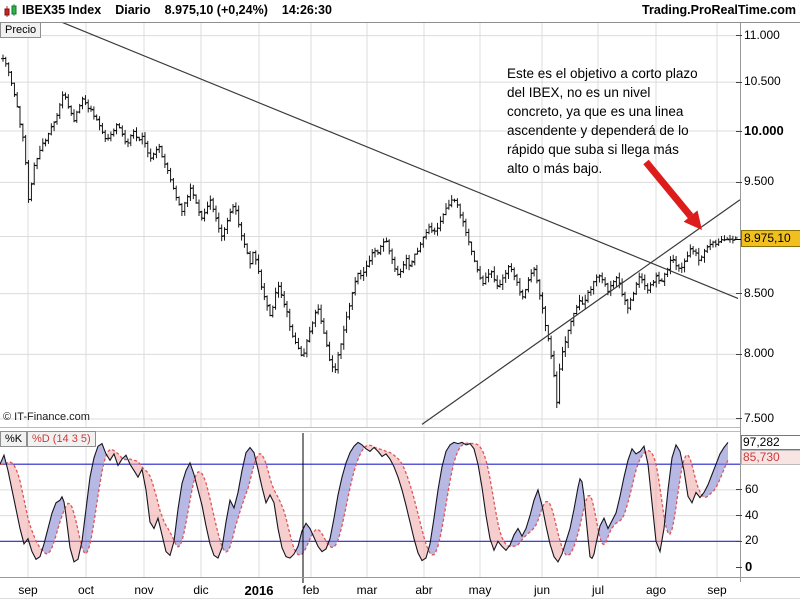 This screenshot has width=800, height=600. Describe the element at coordinates (749, 566) in the screenshot. I see `stoch-axis-label: 0` at that location.